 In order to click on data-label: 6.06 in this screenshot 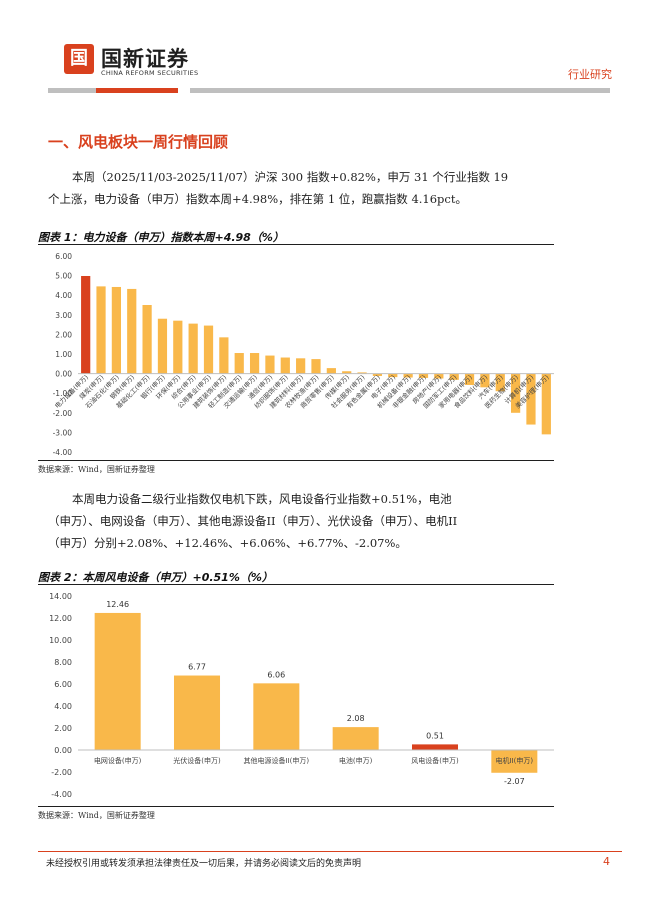, I will do `click(276, 674)`.